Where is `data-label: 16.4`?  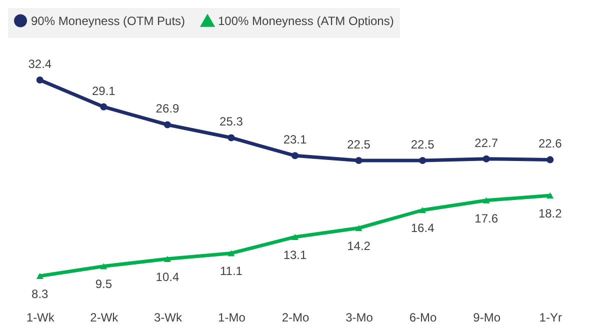
data-label: 16.4 is located at coordinates (422, 228).